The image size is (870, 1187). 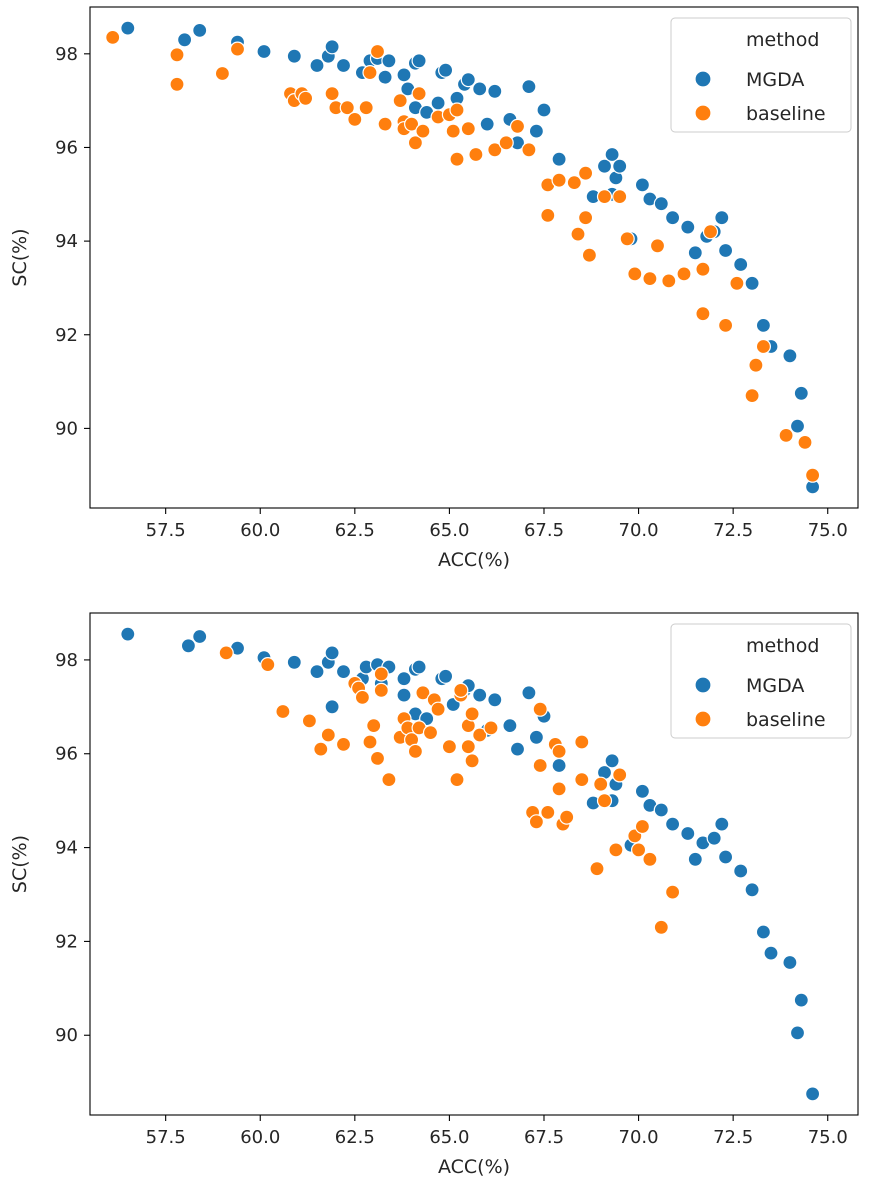 What do you see at coordinates (166, 1137) in the screenshot?
I see `chart-1-x-tick-label-0: 57.5` at bounding box center [166, 1137].